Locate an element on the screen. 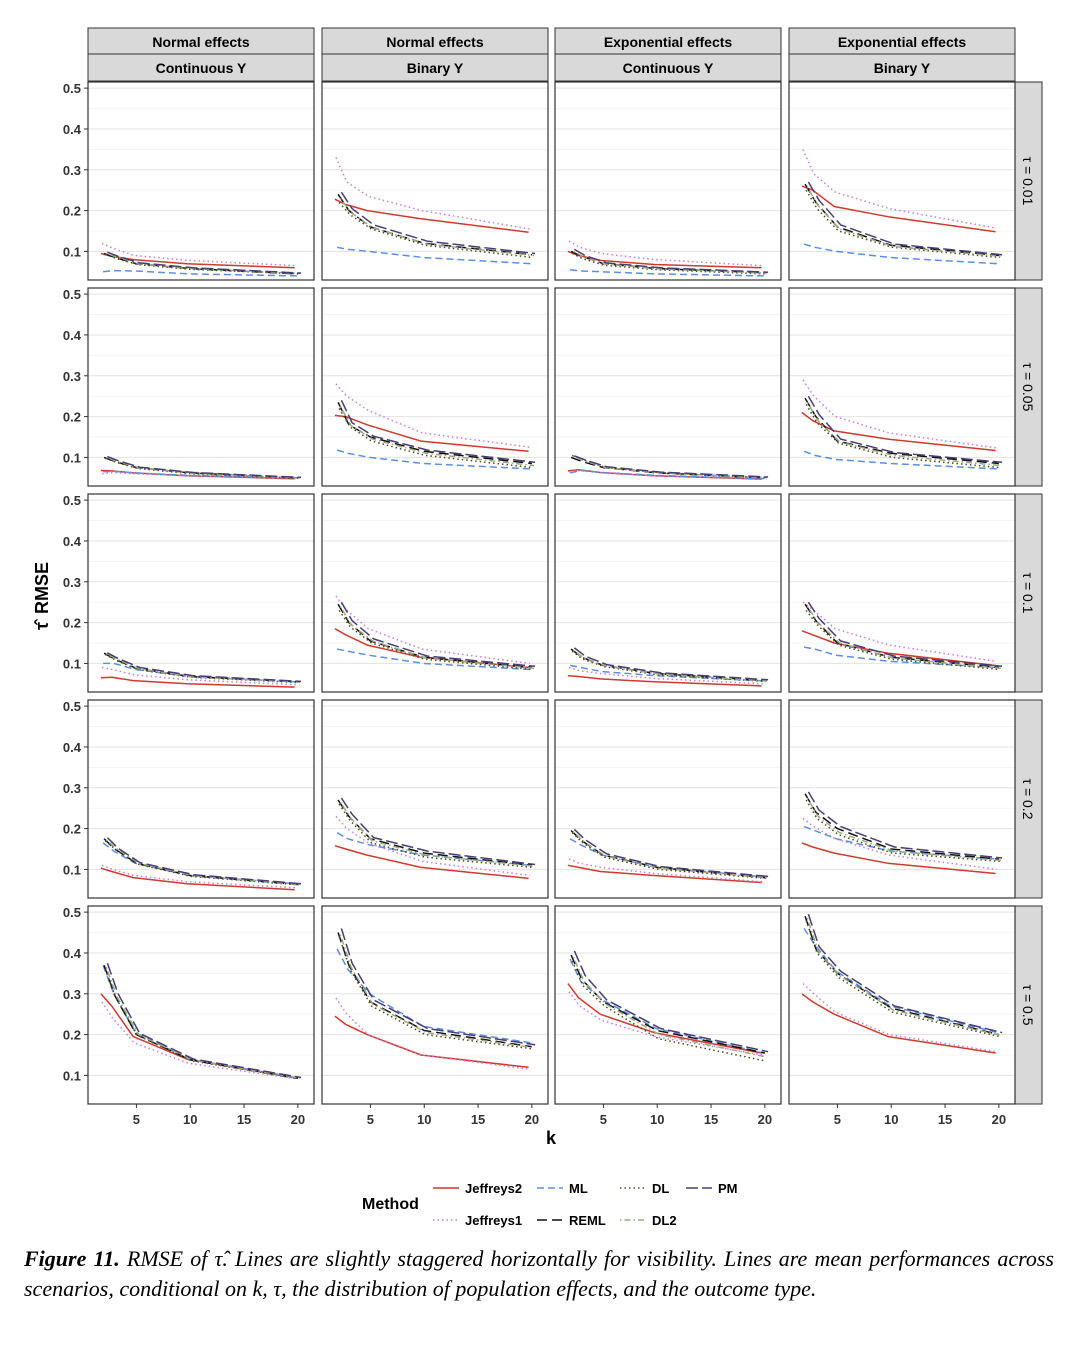 The image size is (1080, 1364). legend-label-jeffreys1: Jeffreys1 is located at coordinates (493, 1220).